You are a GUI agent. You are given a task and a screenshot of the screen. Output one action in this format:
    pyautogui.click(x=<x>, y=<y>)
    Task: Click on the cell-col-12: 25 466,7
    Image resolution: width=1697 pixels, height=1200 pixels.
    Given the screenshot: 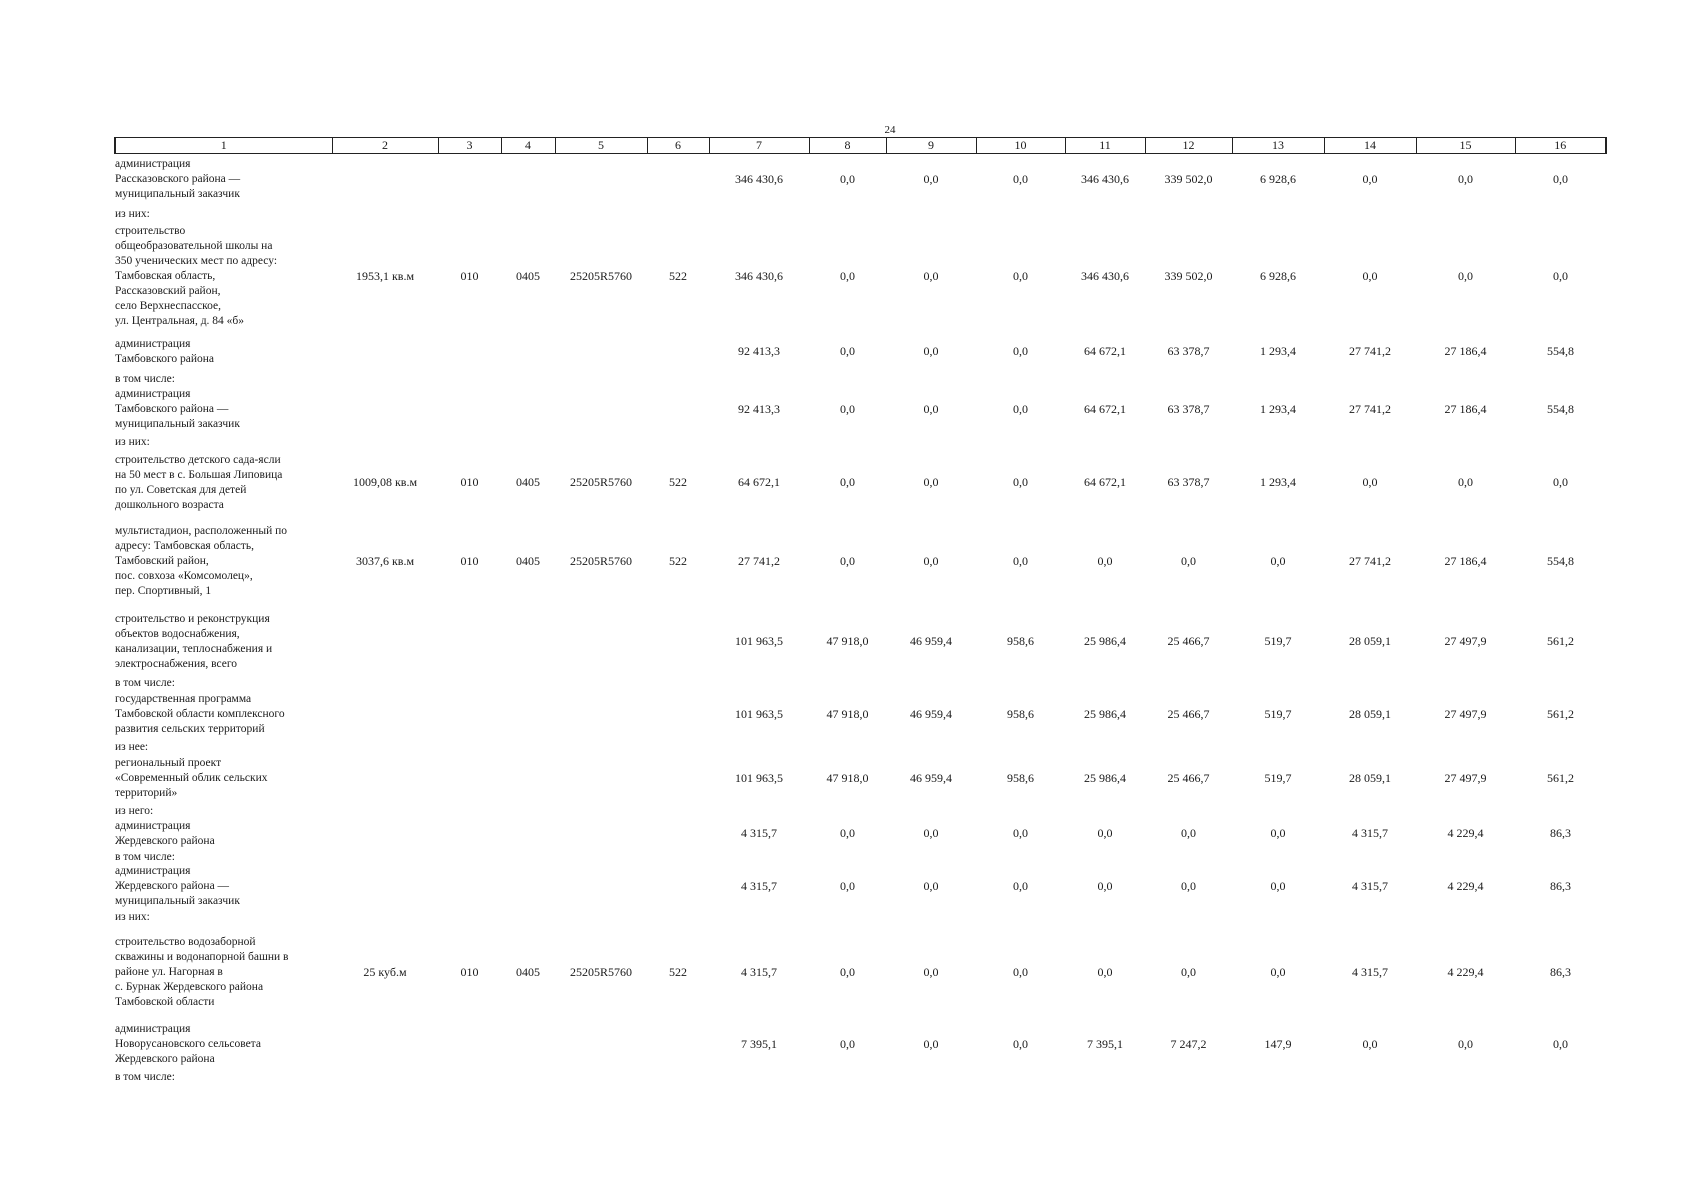 What is the action you would take?
    pyautogui.click(x=1188, y=714)
    